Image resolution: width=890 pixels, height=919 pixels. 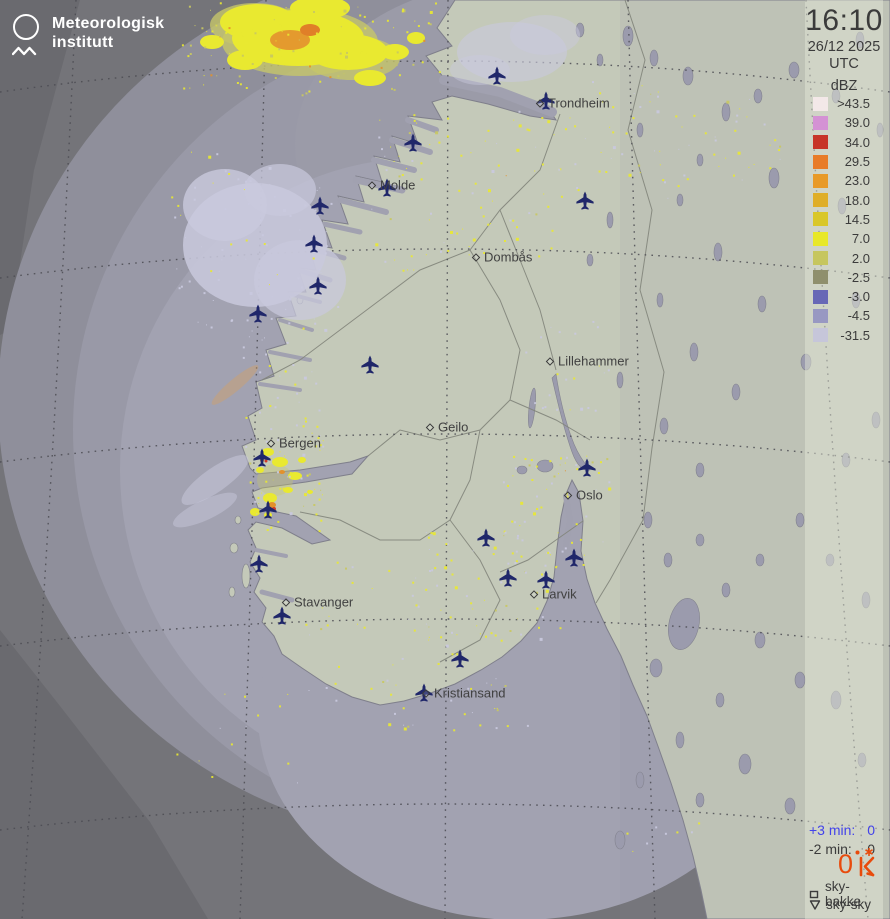 What do you see at coordinates (26, 27) in the screenshot?
I see `logo-circle-icon` at bounding box center [26, 27].